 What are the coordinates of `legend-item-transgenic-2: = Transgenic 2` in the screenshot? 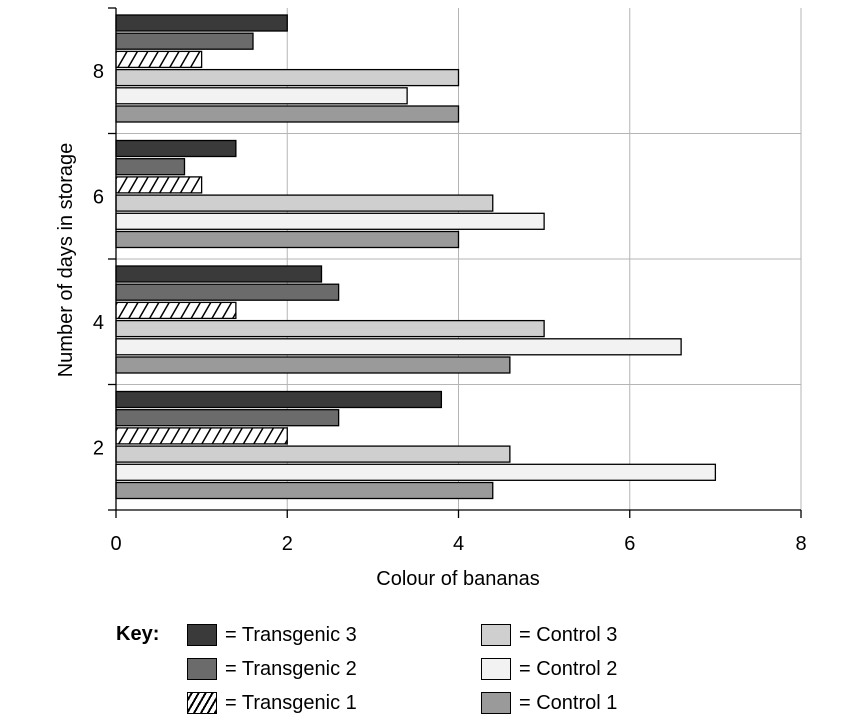 It's located at (272, 669).